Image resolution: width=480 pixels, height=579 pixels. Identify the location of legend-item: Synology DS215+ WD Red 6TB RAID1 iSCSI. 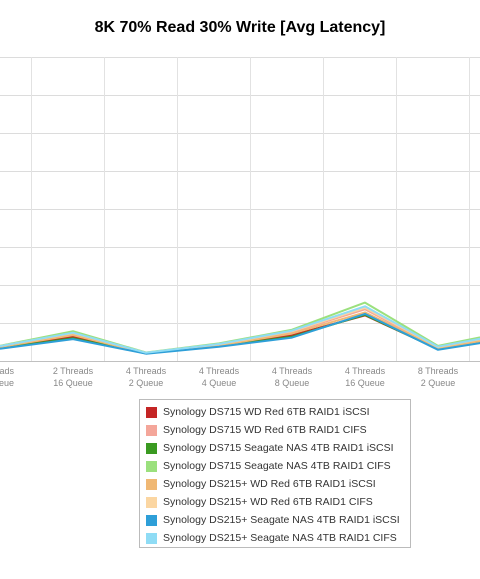
(275, 484).